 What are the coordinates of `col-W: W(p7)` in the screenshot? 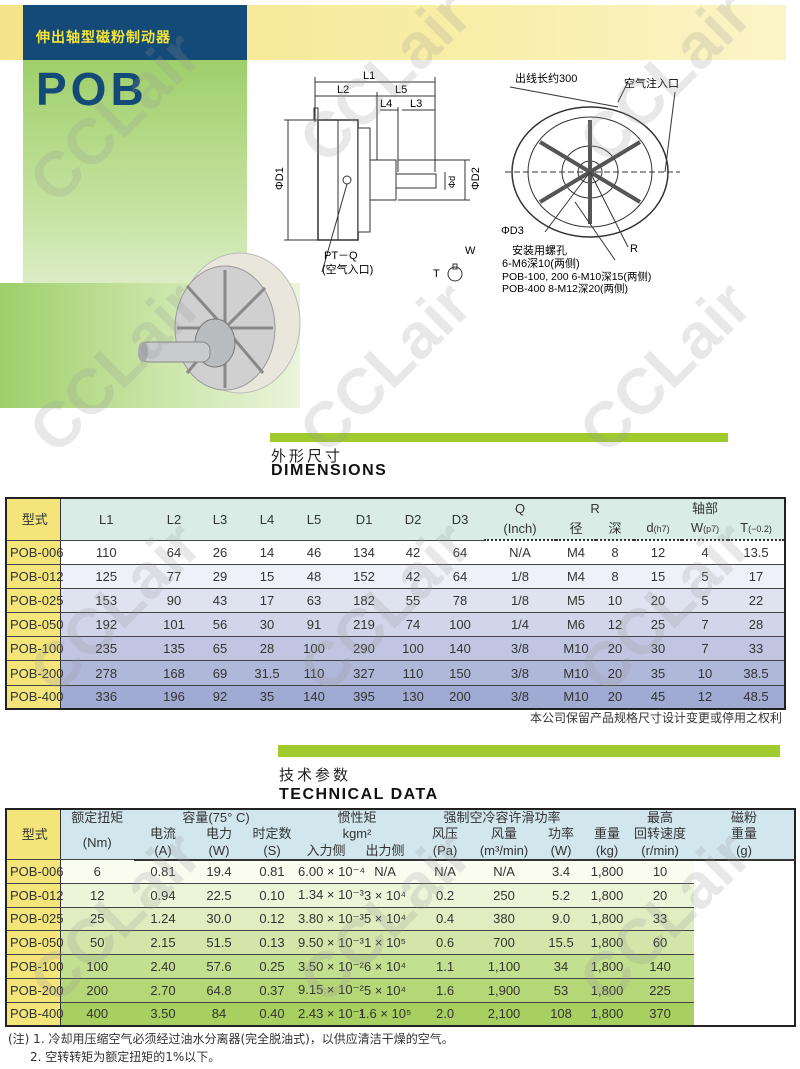 It's located at (705, 529).